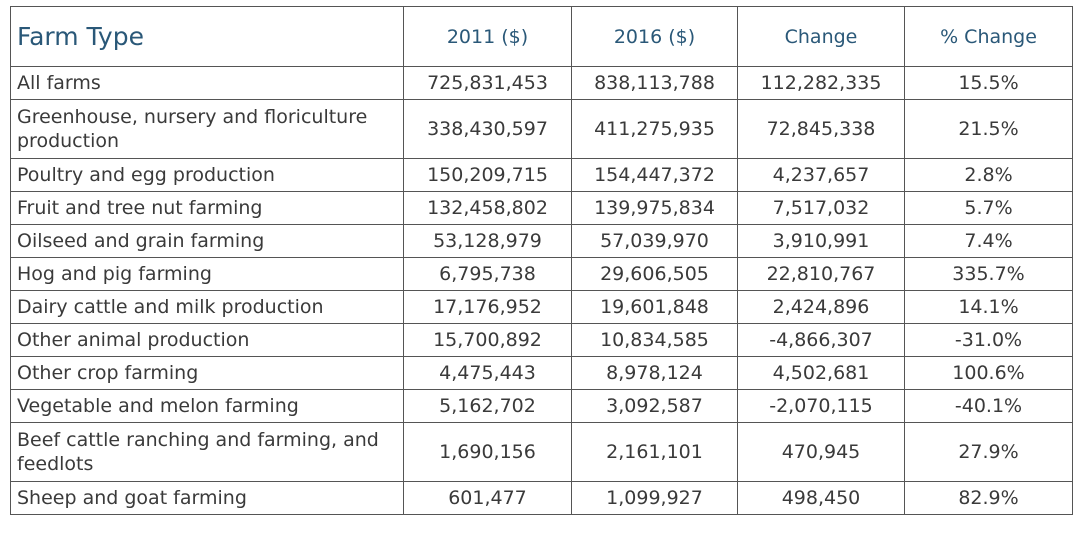  Describe the element at coordinates (821, 340) in the screenshot. I see `cell: -4,866,307` at that location.